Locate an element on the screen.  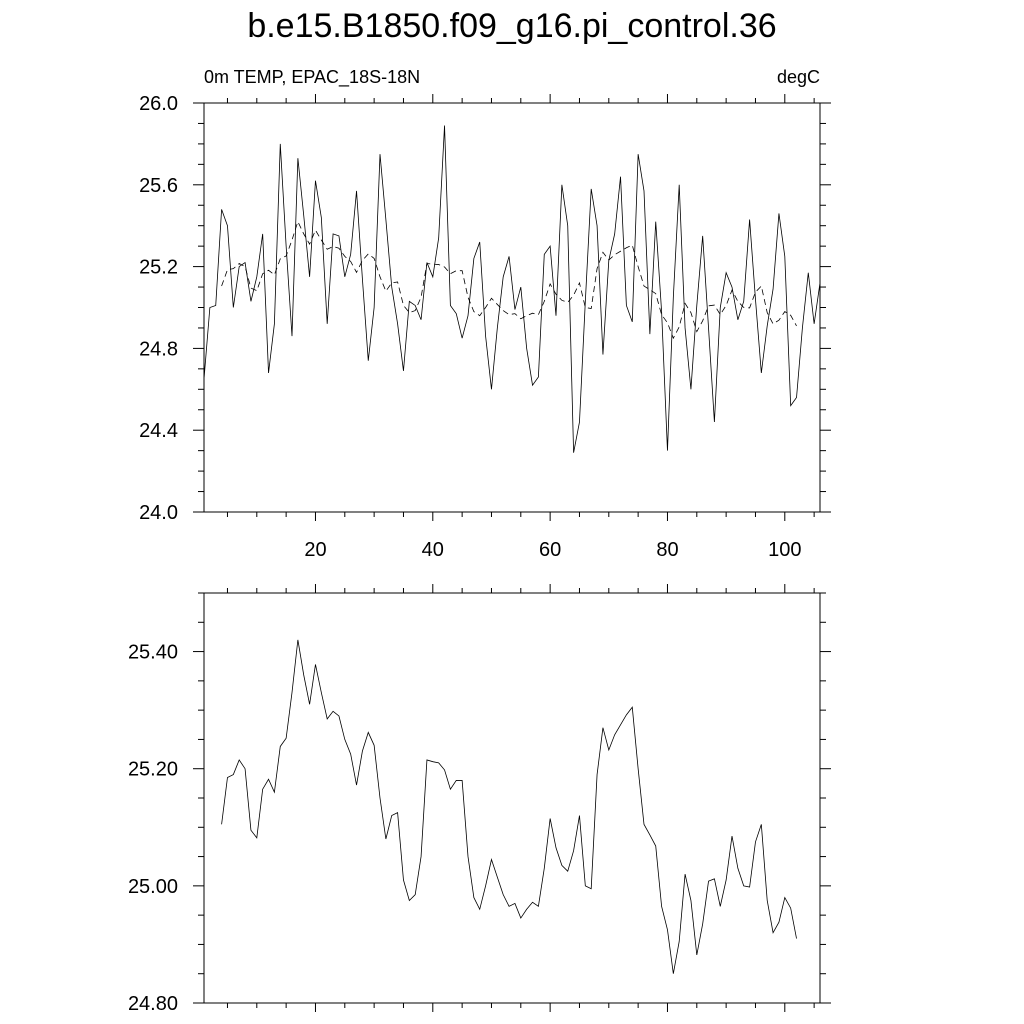
y-tick-label: 26.0 is located at coordinates (158, 104).